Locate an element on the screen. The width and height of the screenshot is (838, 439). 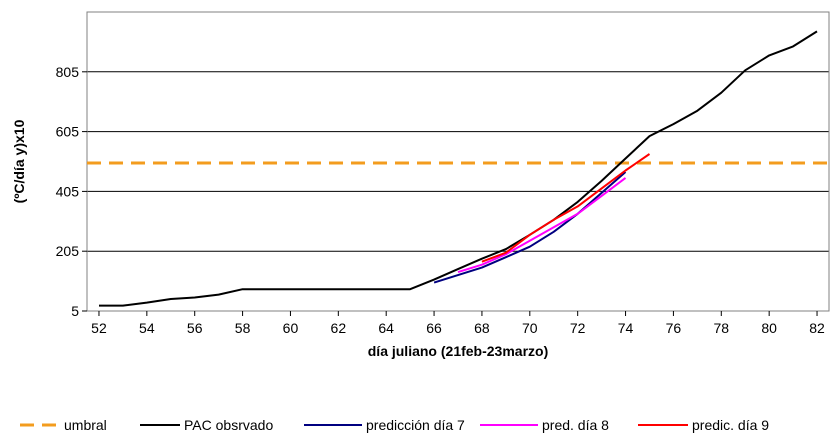
y-tick-label: 805 is located at coordinates (68, 72).